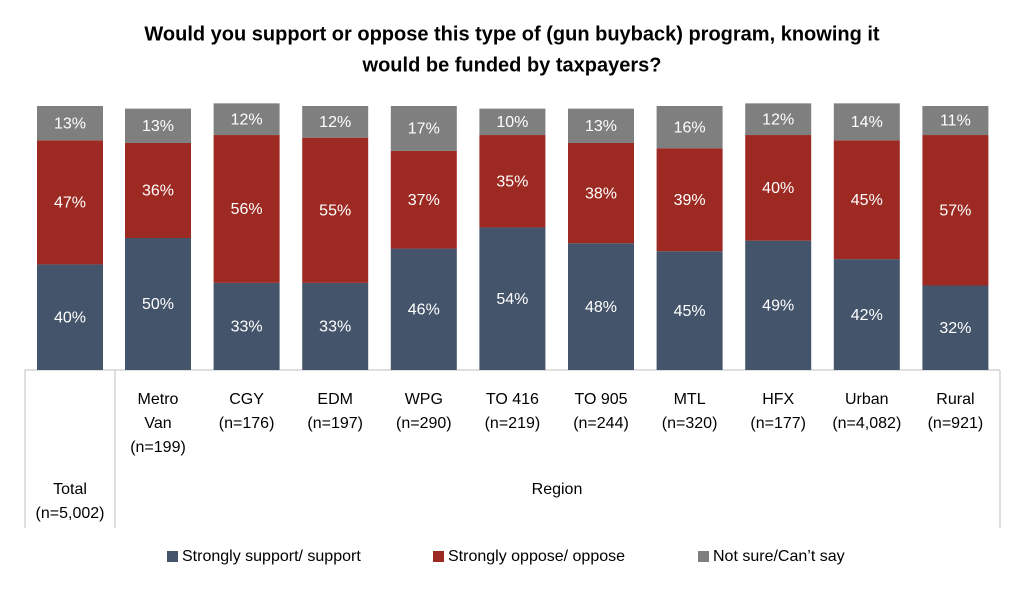  What do you see at coordinates (424, 399) in the screenshot?
I see `x-tick-label: WPG` at bounding box center [424, 399].